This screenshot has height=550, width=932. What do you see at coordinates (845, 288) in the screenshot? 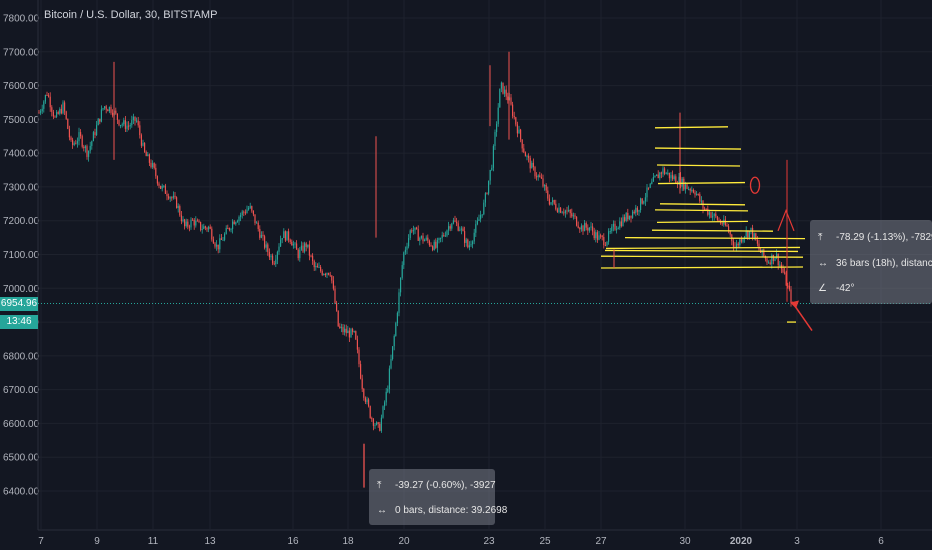
I see `tooltip-angle-text: -42°` at bounding box center [845, 288].